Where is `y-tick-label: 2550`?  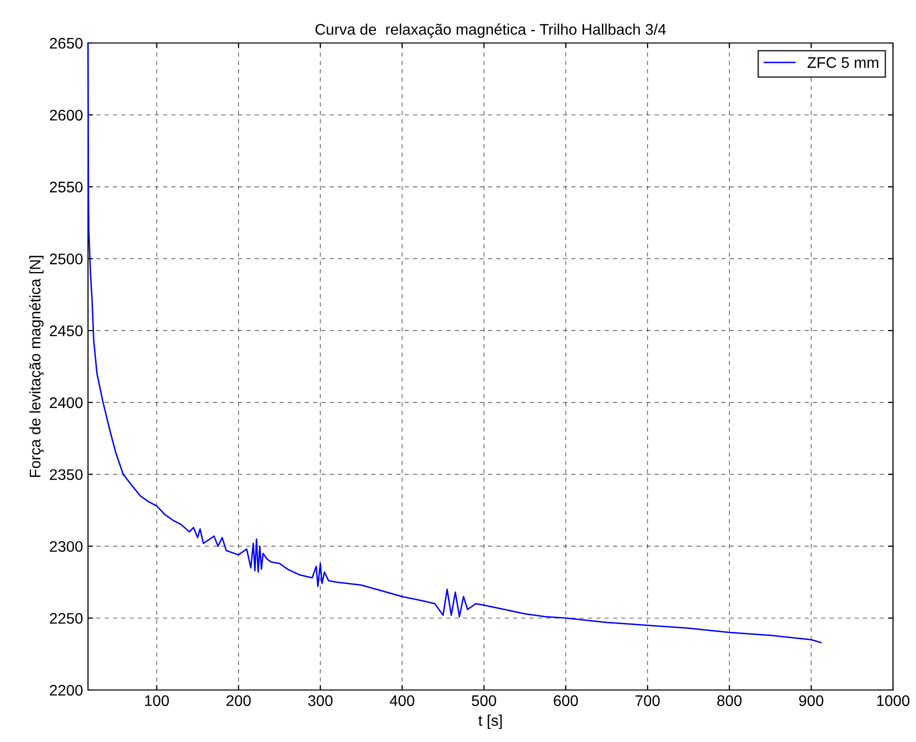 y-tick-label: 2550 is located at coordinates (66, 187).